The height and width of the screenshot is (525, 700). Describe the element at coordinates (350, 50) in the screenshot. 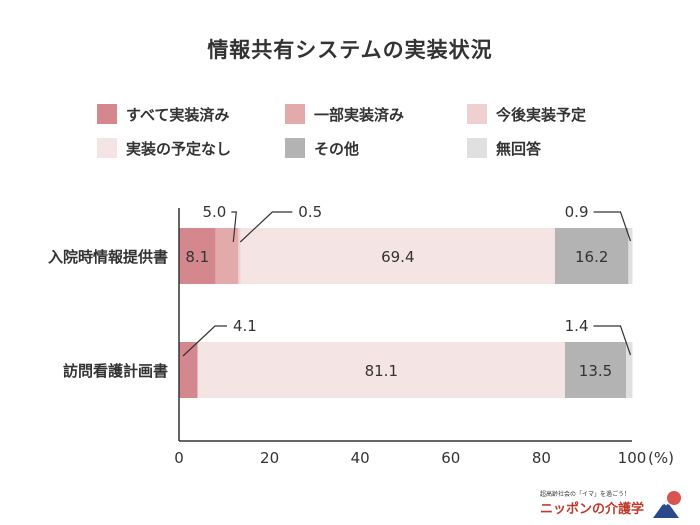

I see `chart-title: 情報共有システムの実装状況` at that location.